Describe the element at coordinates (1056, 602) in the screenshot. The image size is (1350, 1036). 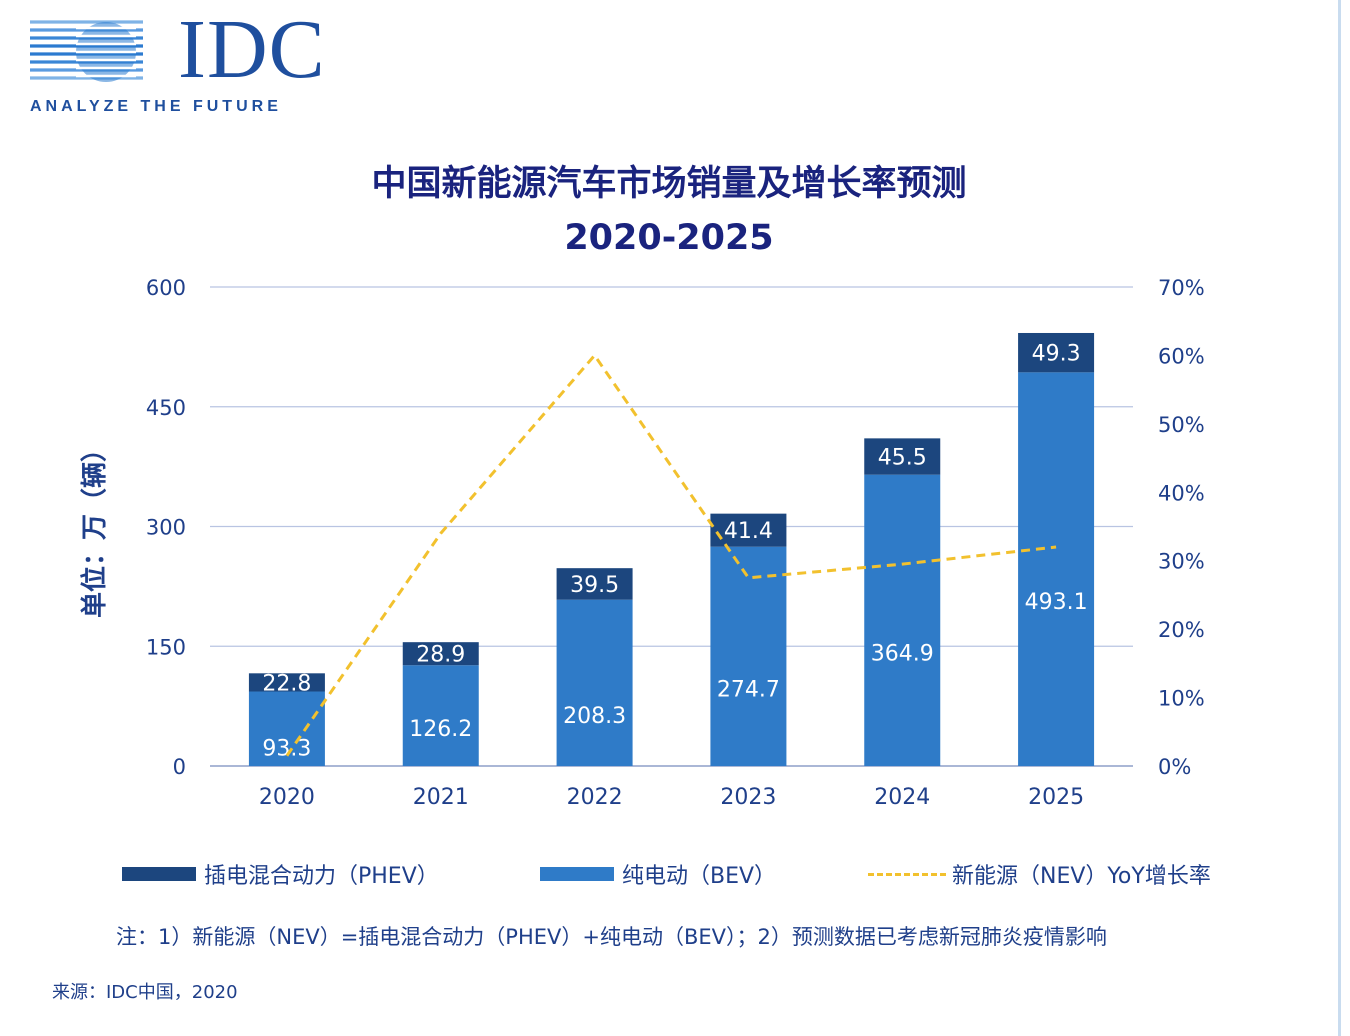
I see `data-label-bev: 493.1` at that location.